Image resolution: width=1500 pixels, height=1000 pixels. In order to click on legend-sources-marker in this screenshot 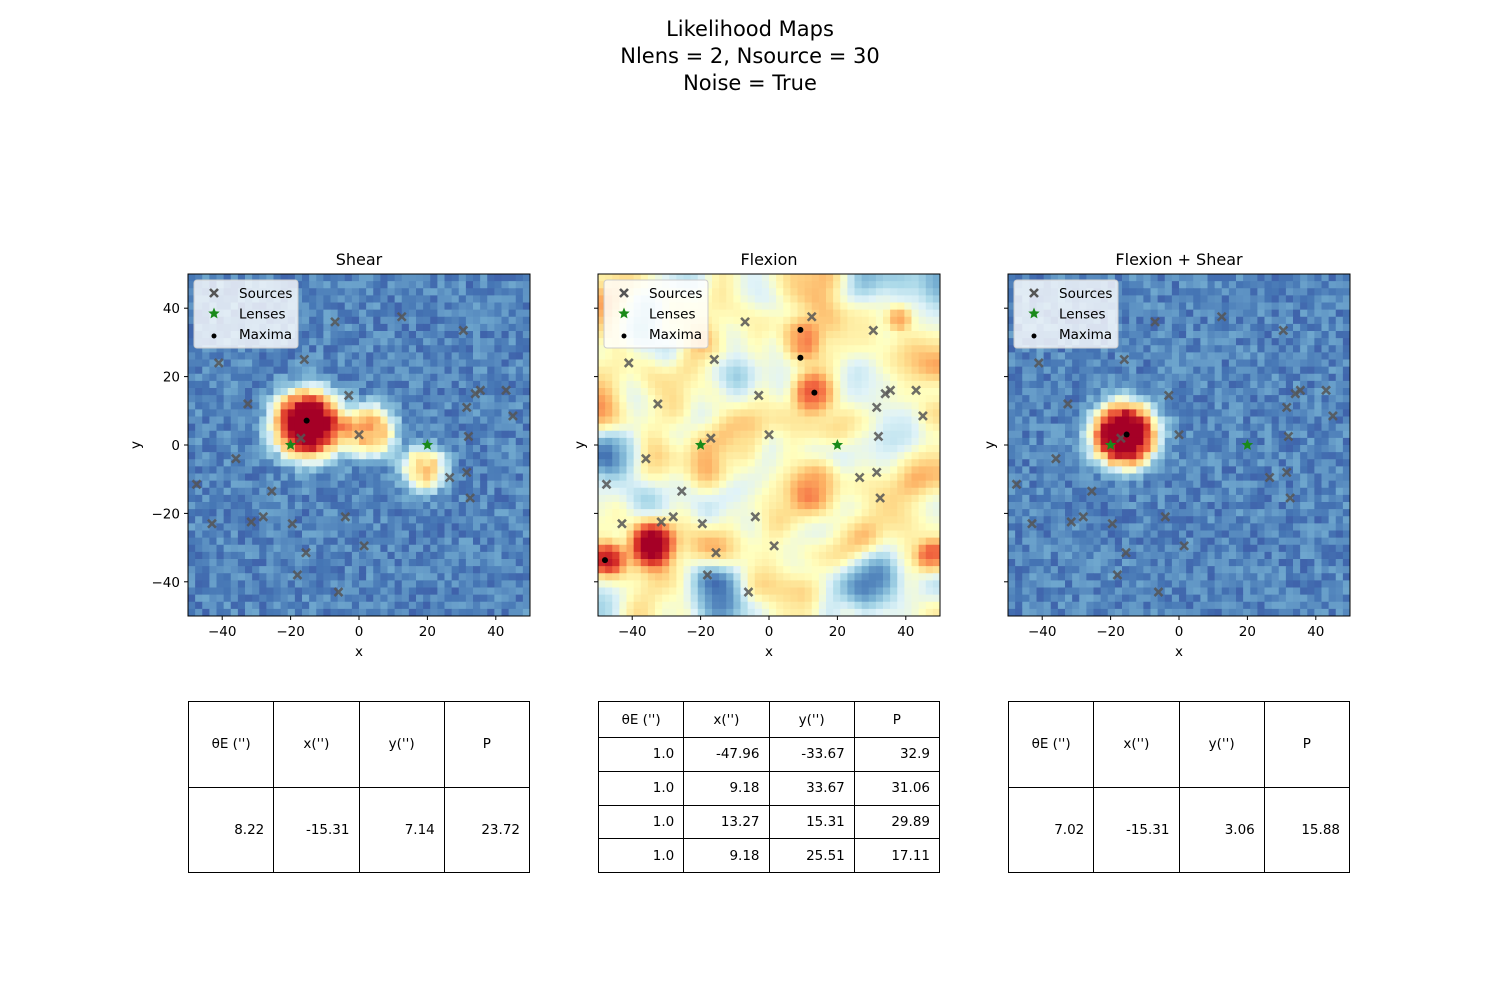, I will do `click(214, 293)`.